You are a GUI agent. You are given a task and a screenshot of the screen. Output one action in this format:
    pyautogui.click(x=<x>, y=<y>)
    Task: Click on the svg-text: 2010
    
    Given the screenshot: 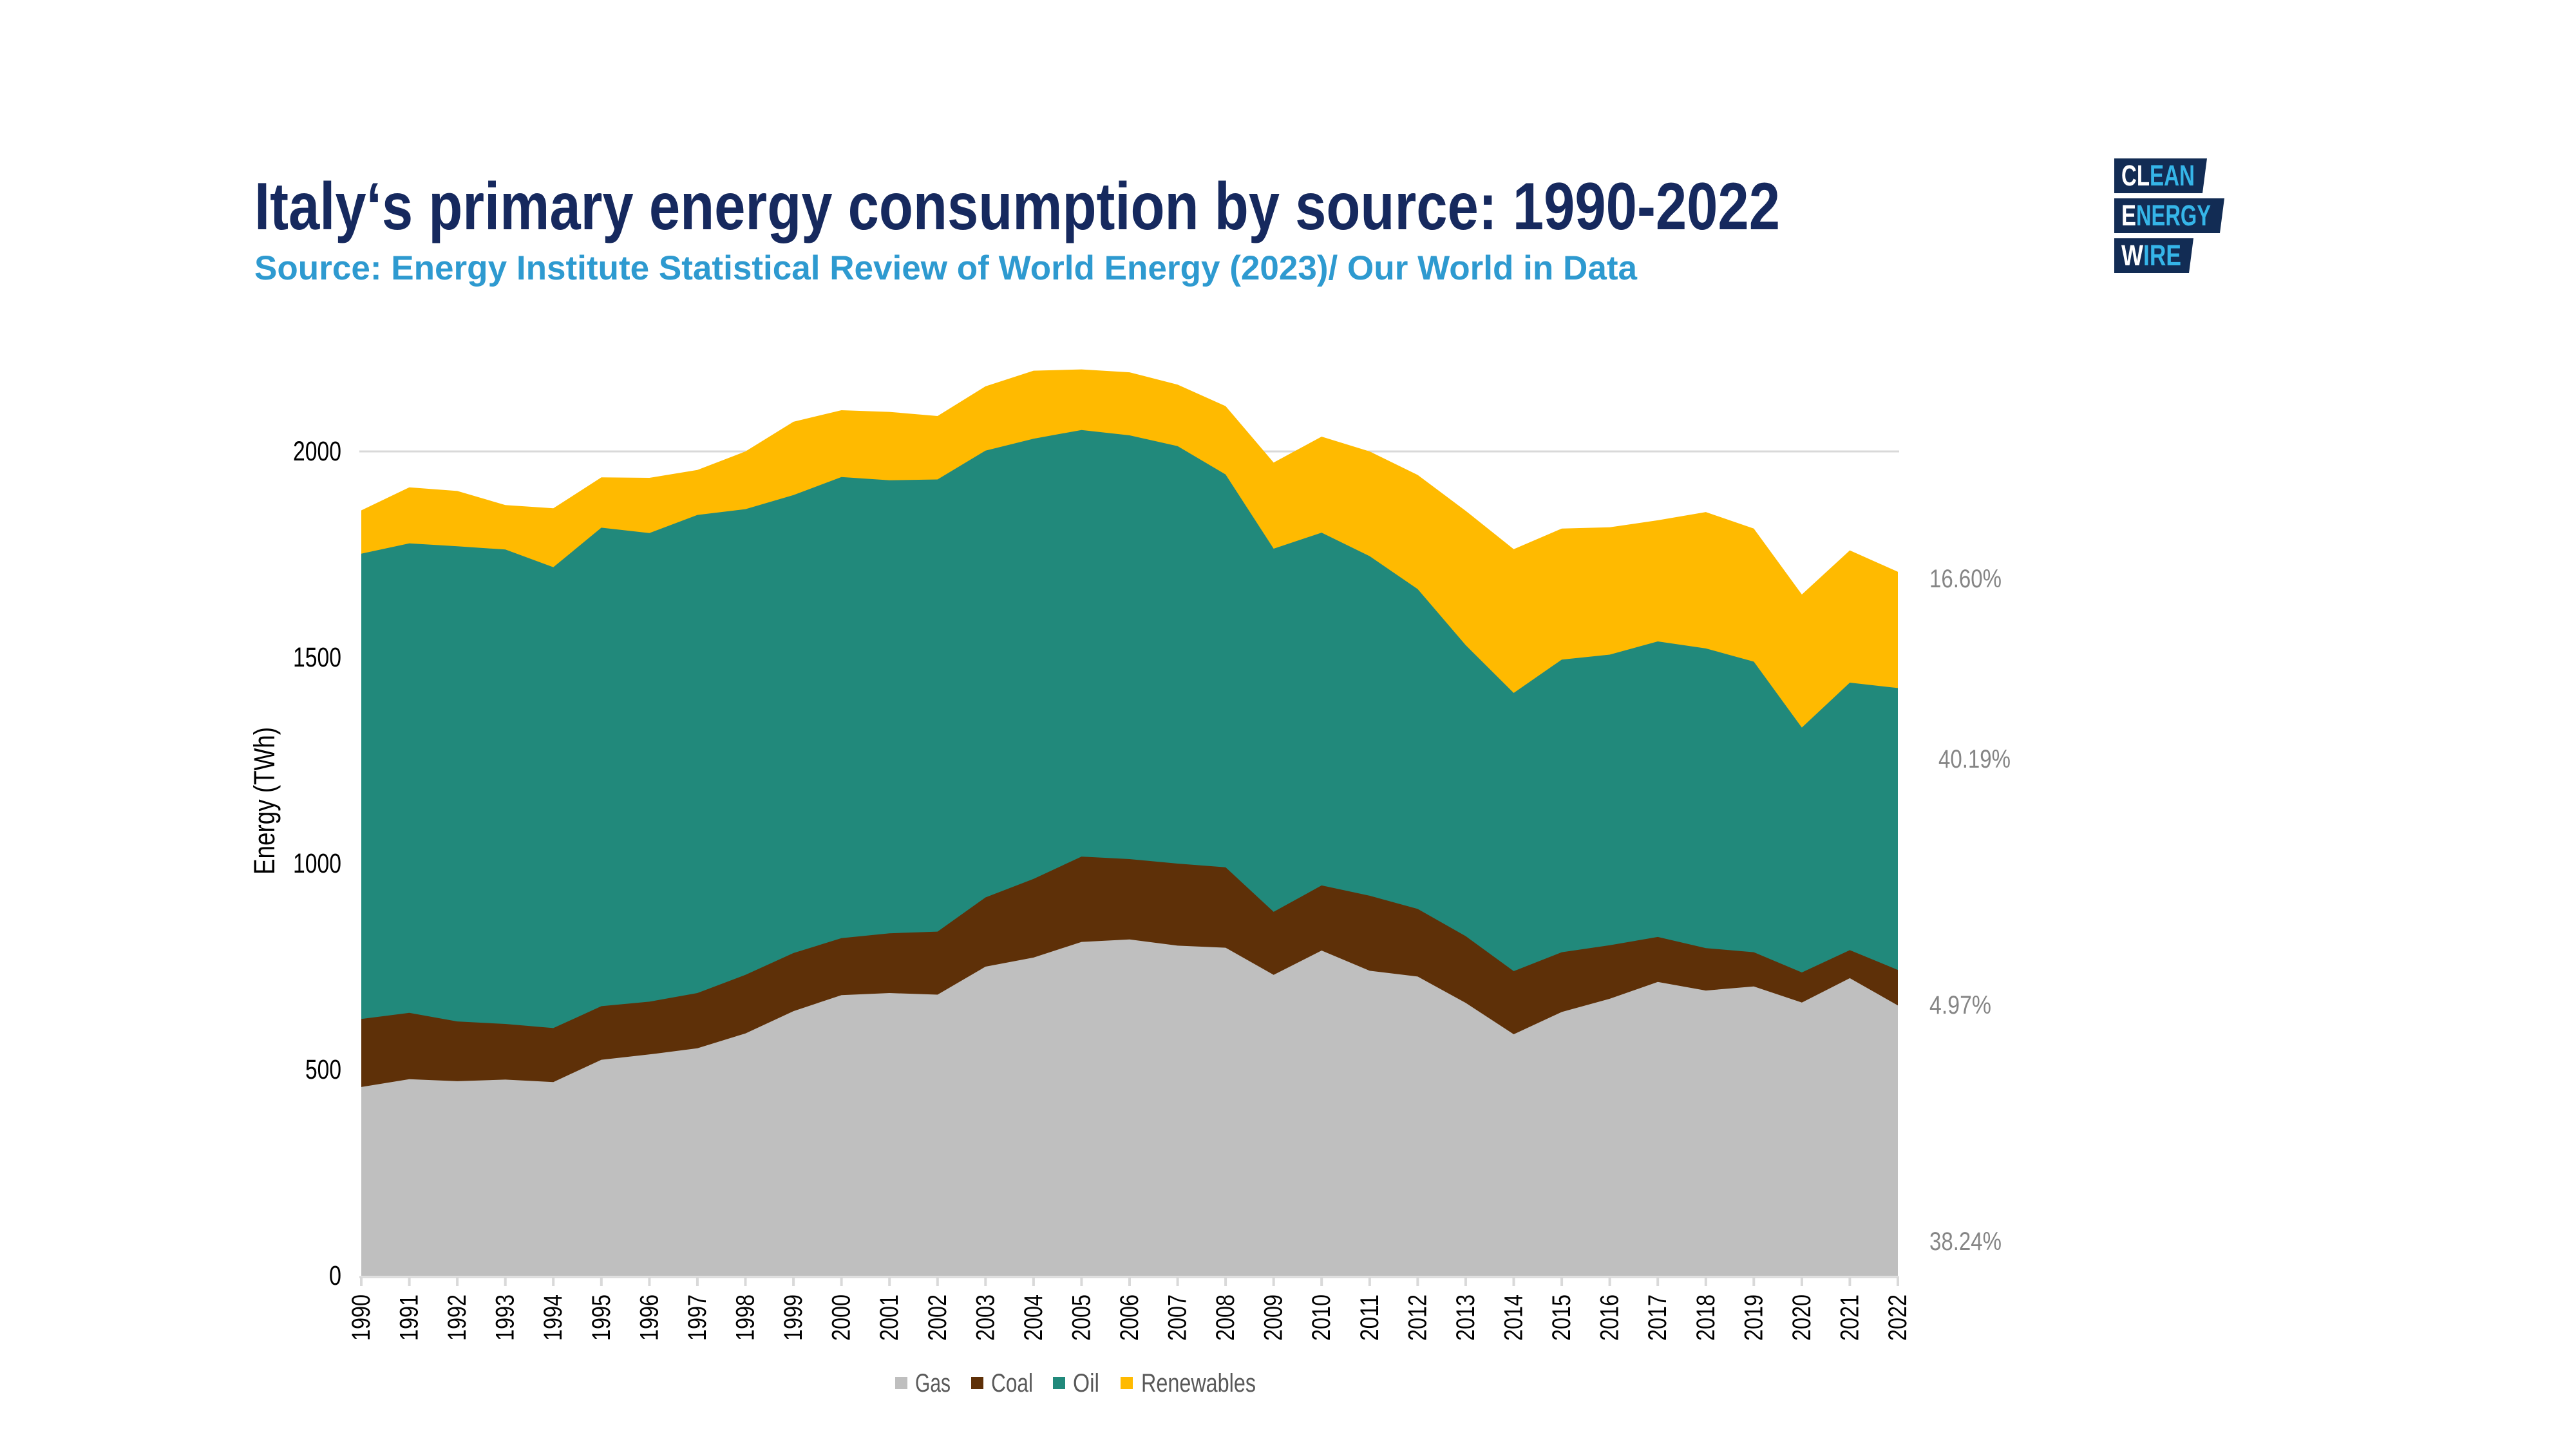 What is the action you would take?
    pyautogui.click(x=1321, y=1318)
    